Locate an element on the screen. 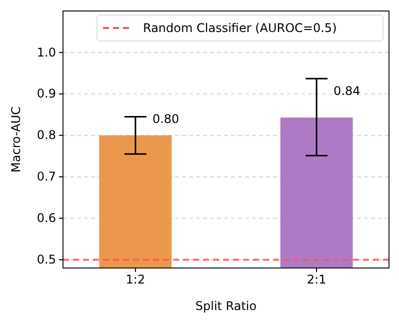 This screenshot has width=399, height=323. y-tick-label: 0.7 is located at coordinates (46, 177).